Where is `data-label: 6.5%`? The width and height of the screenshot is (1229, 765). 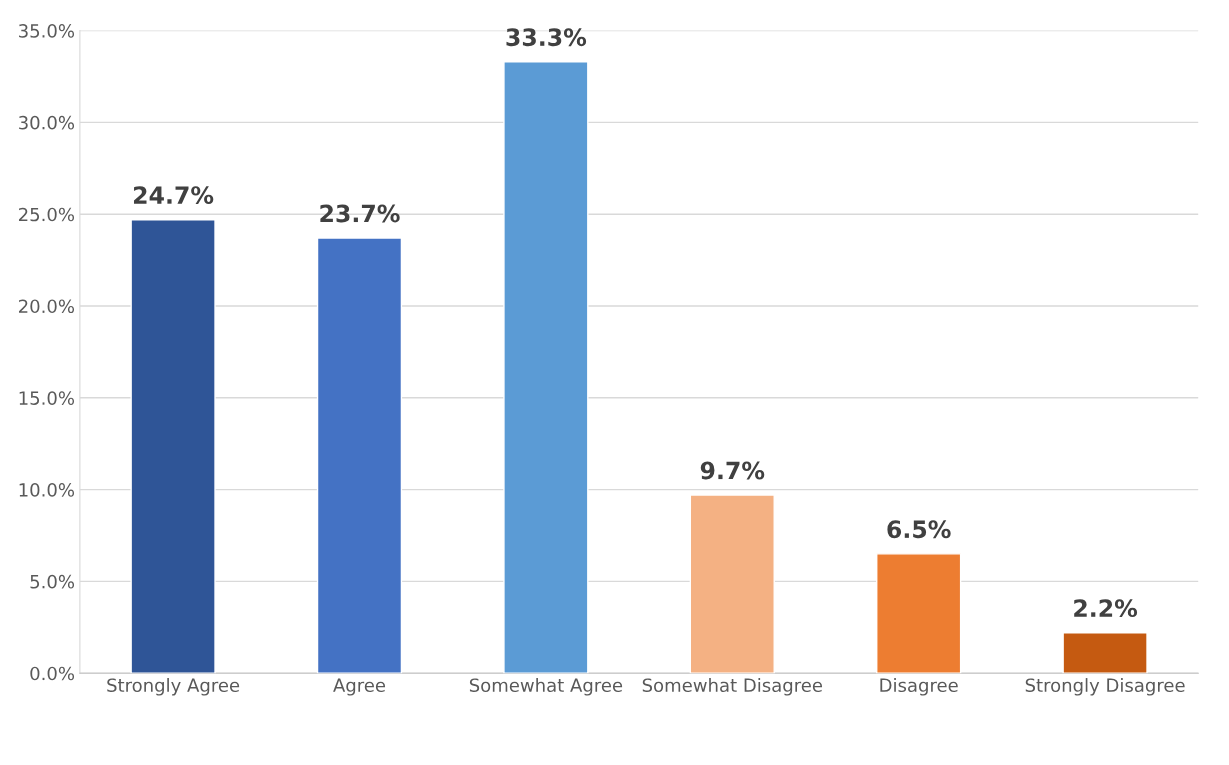 data-label: 6.5% is located at coordinates (919, 529).